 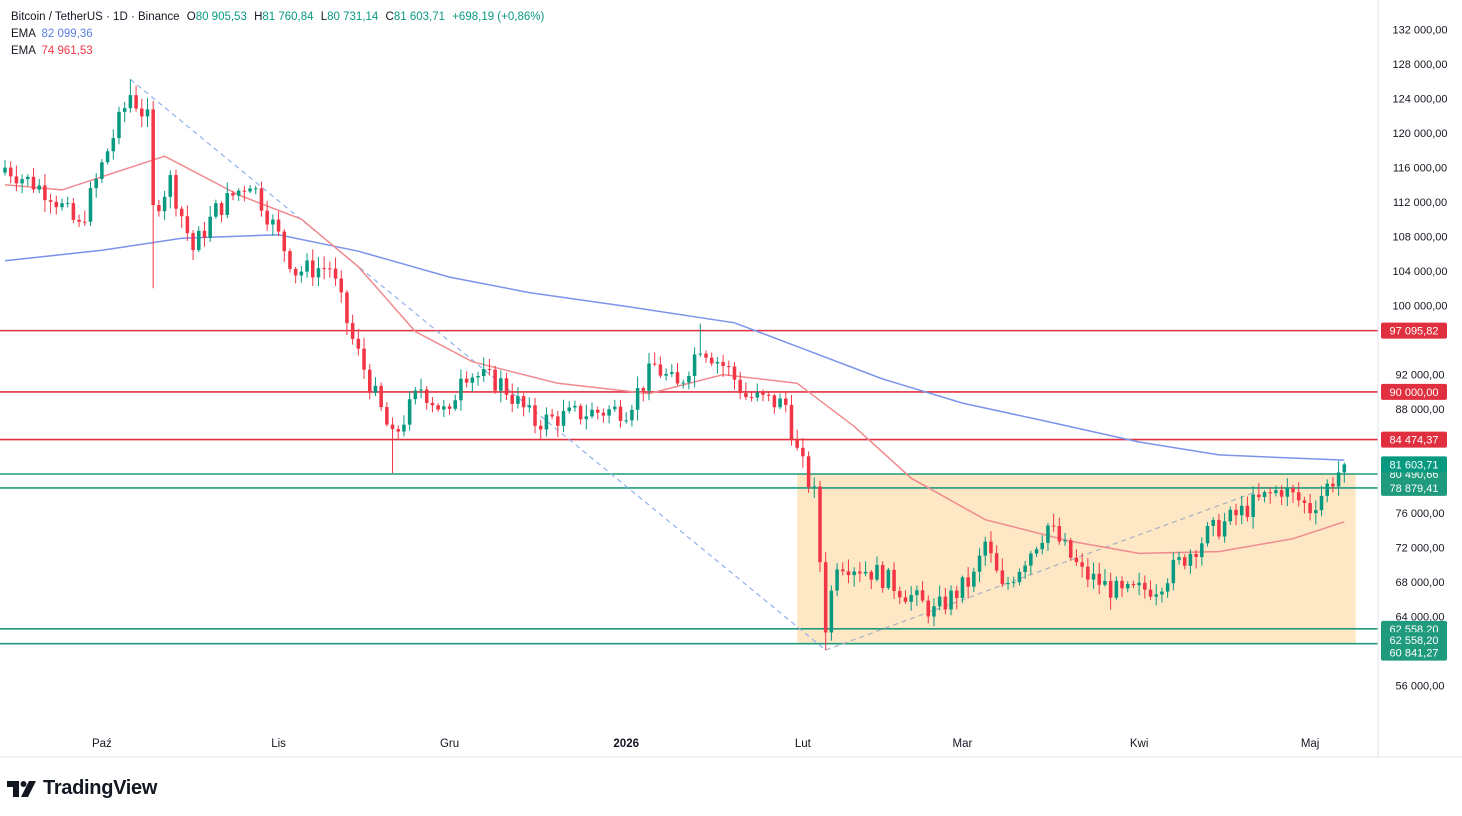 What do you see at coordinates (1414, 640) in the screenshot?
I see `price-tag: 62 558,20` at bounding box center [1414, 640].